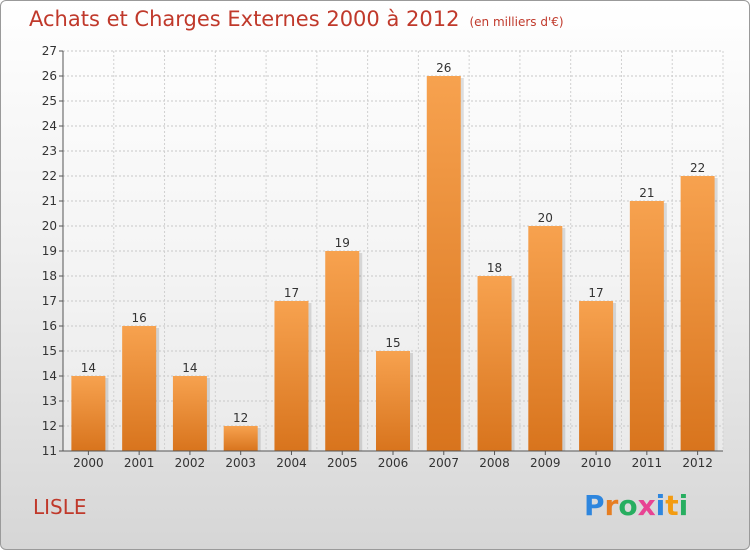 This screenshot has height=550, width=750. Describe the element at coordinates (646, 505) in the screenshot. I see `logo-letter: x` at that location.